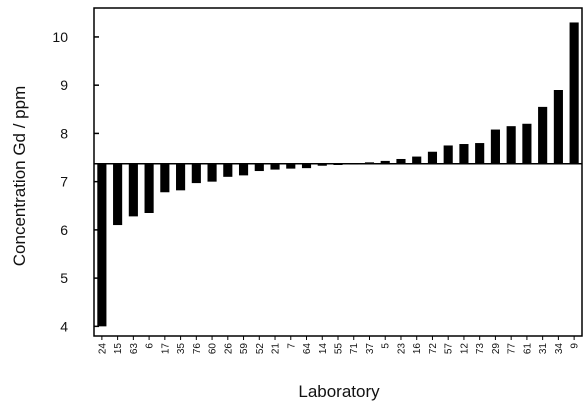 This screenshot has height=411, width=586. I want to click on x-tick-label: 77, so click(512, 349).